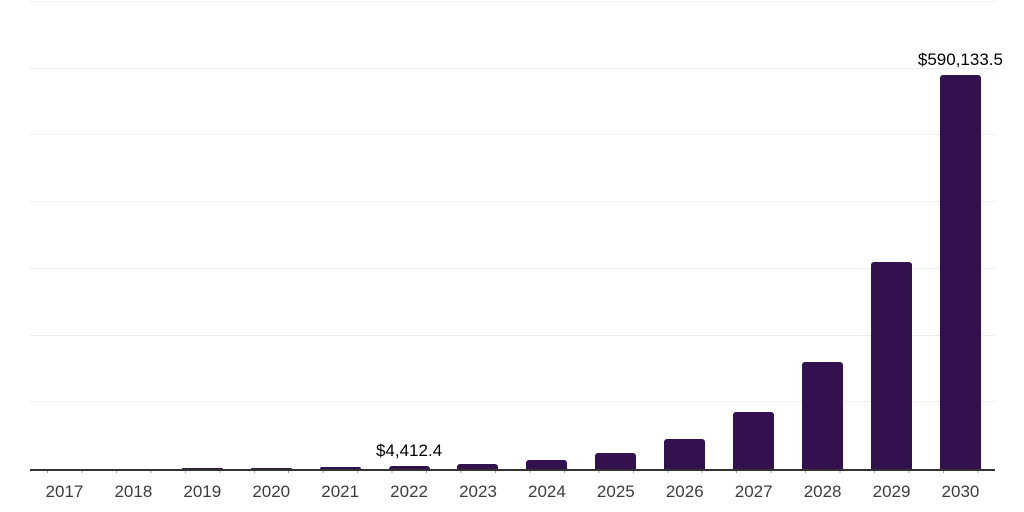 Image resolution: width=1024 pixels, height=512 pixels. Describe the element at coordinates (685, 453) in the screenshot. I see `bar-2026` at that location.